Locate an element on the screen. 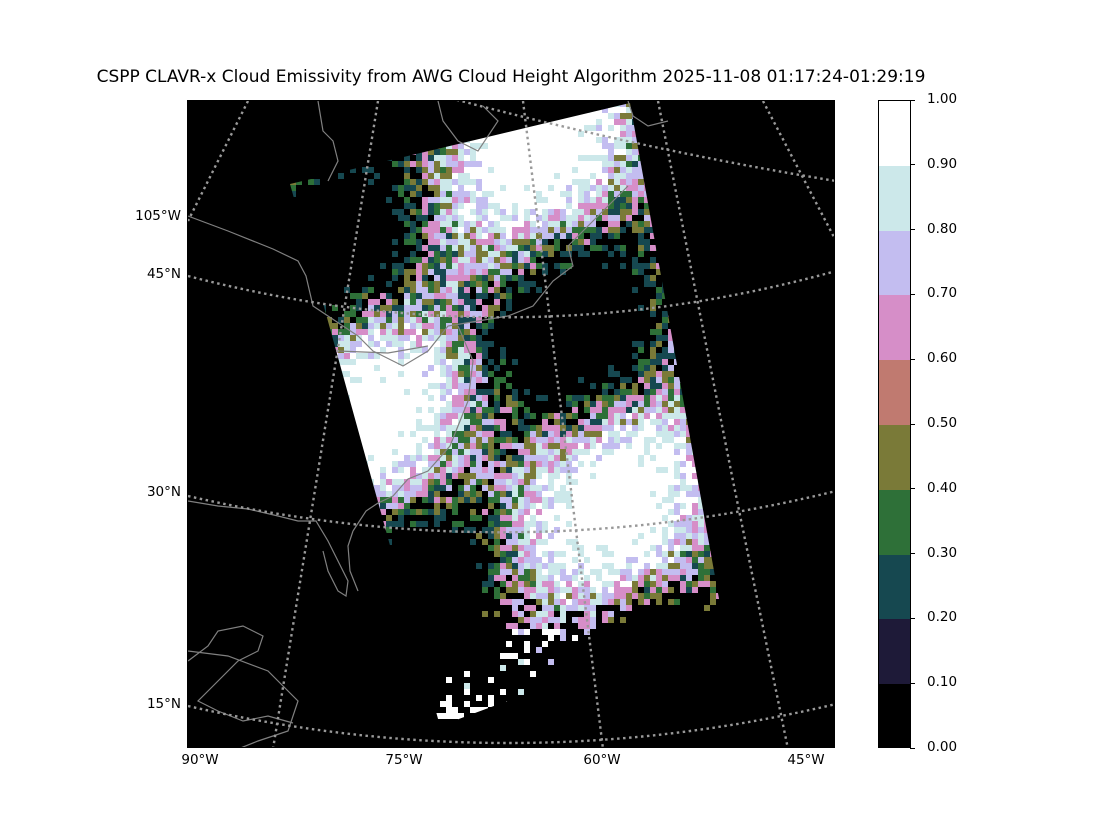 This screenshot has height=840, width=1120. lon-label-105w: 105°W is located at coordinates (158, 216).